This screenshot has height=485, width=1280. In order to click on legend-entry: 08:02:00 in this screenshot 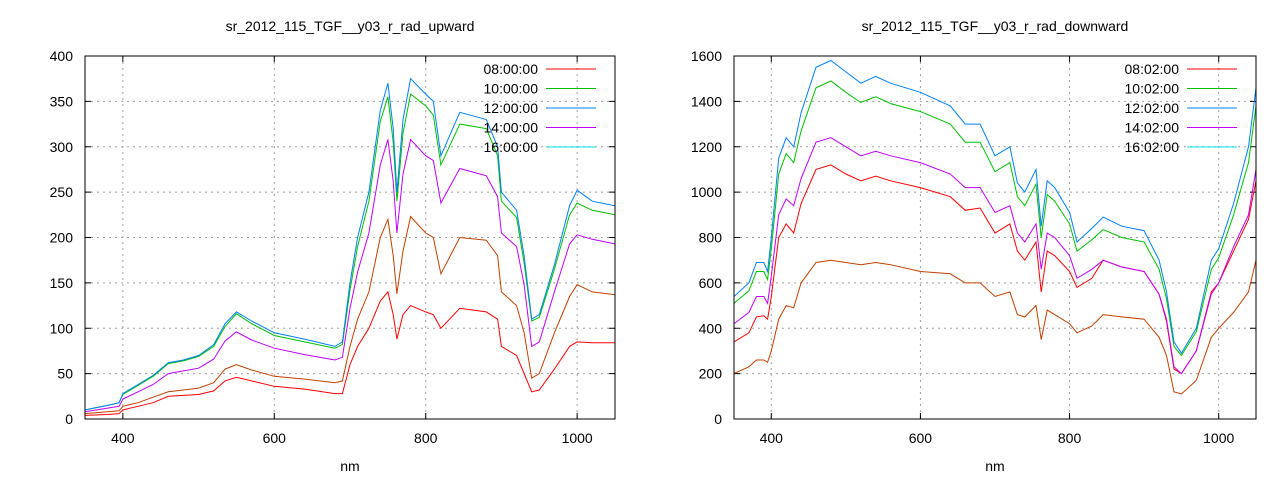, I will do `click(1181, 69)`.